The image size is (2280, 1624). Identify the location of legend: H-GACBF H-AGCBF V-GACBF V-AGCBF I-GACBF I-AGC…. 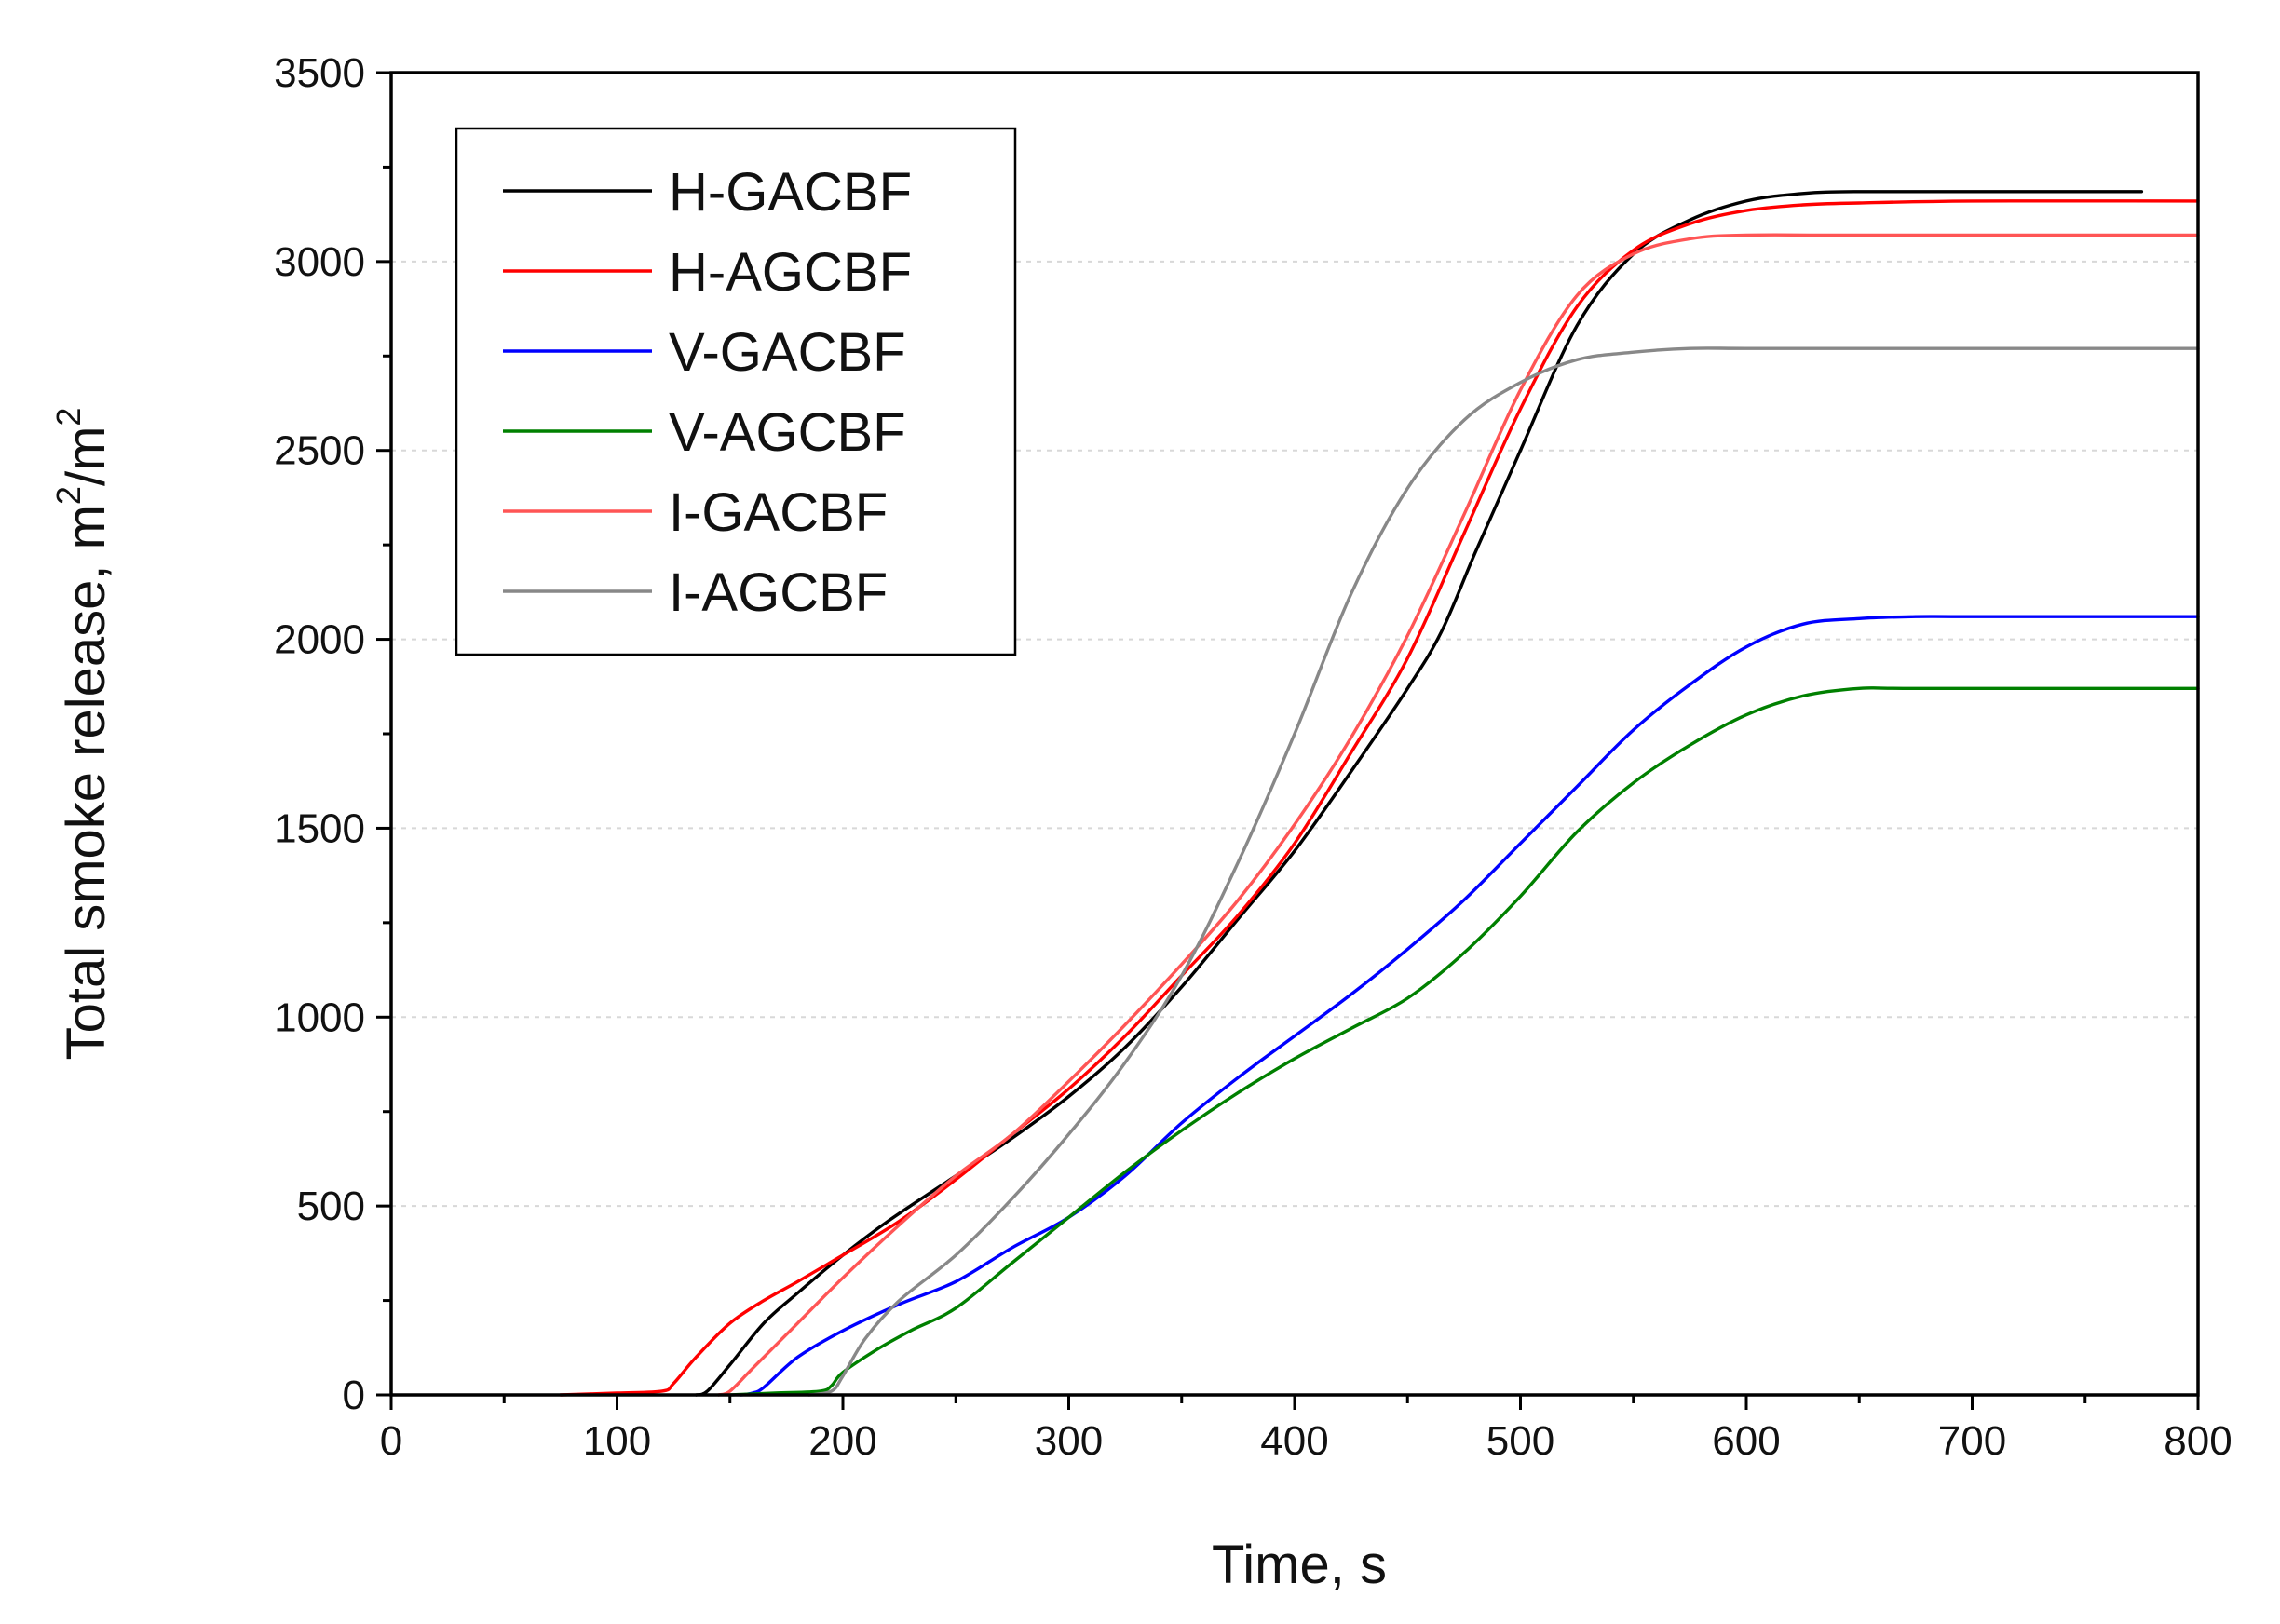
(736, 391).